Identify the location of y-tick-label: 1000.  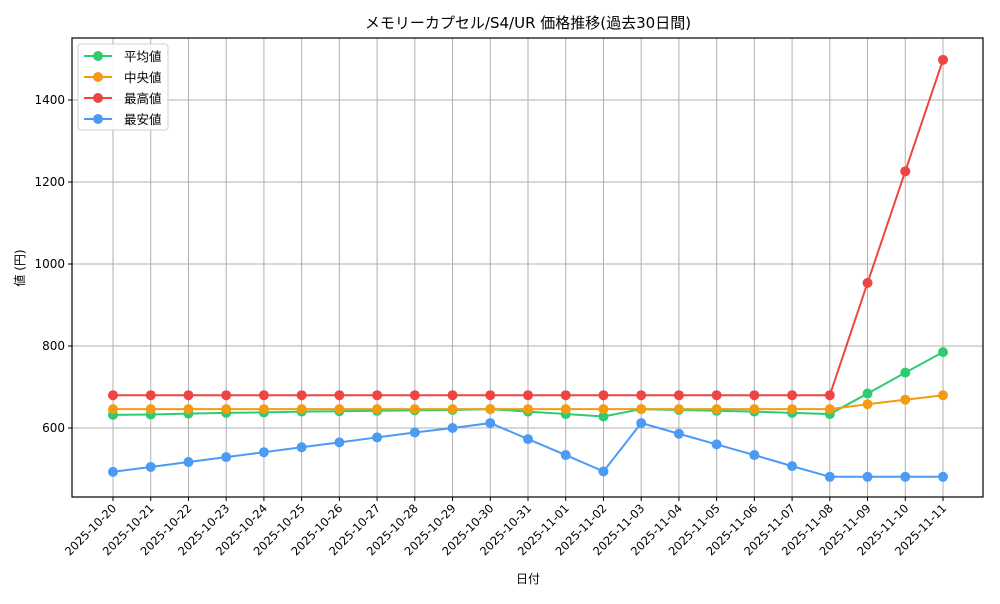
(49, 264).